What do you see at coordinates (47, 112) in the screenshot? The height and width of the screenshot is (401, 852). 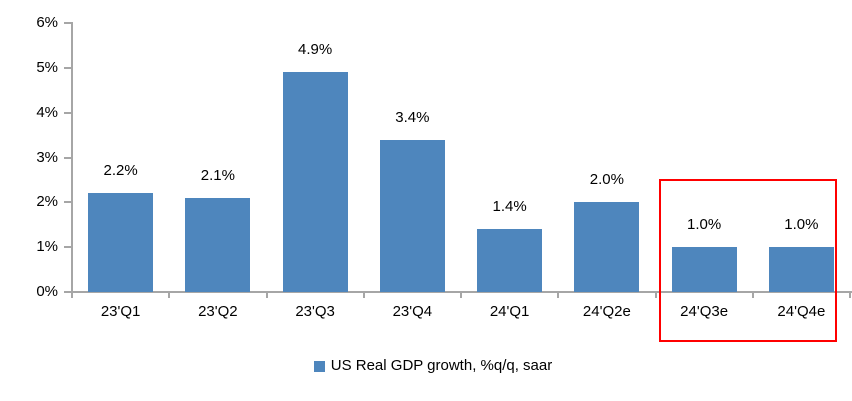 I see `y-axis-label: 4%` at bounding box center [47, 112].